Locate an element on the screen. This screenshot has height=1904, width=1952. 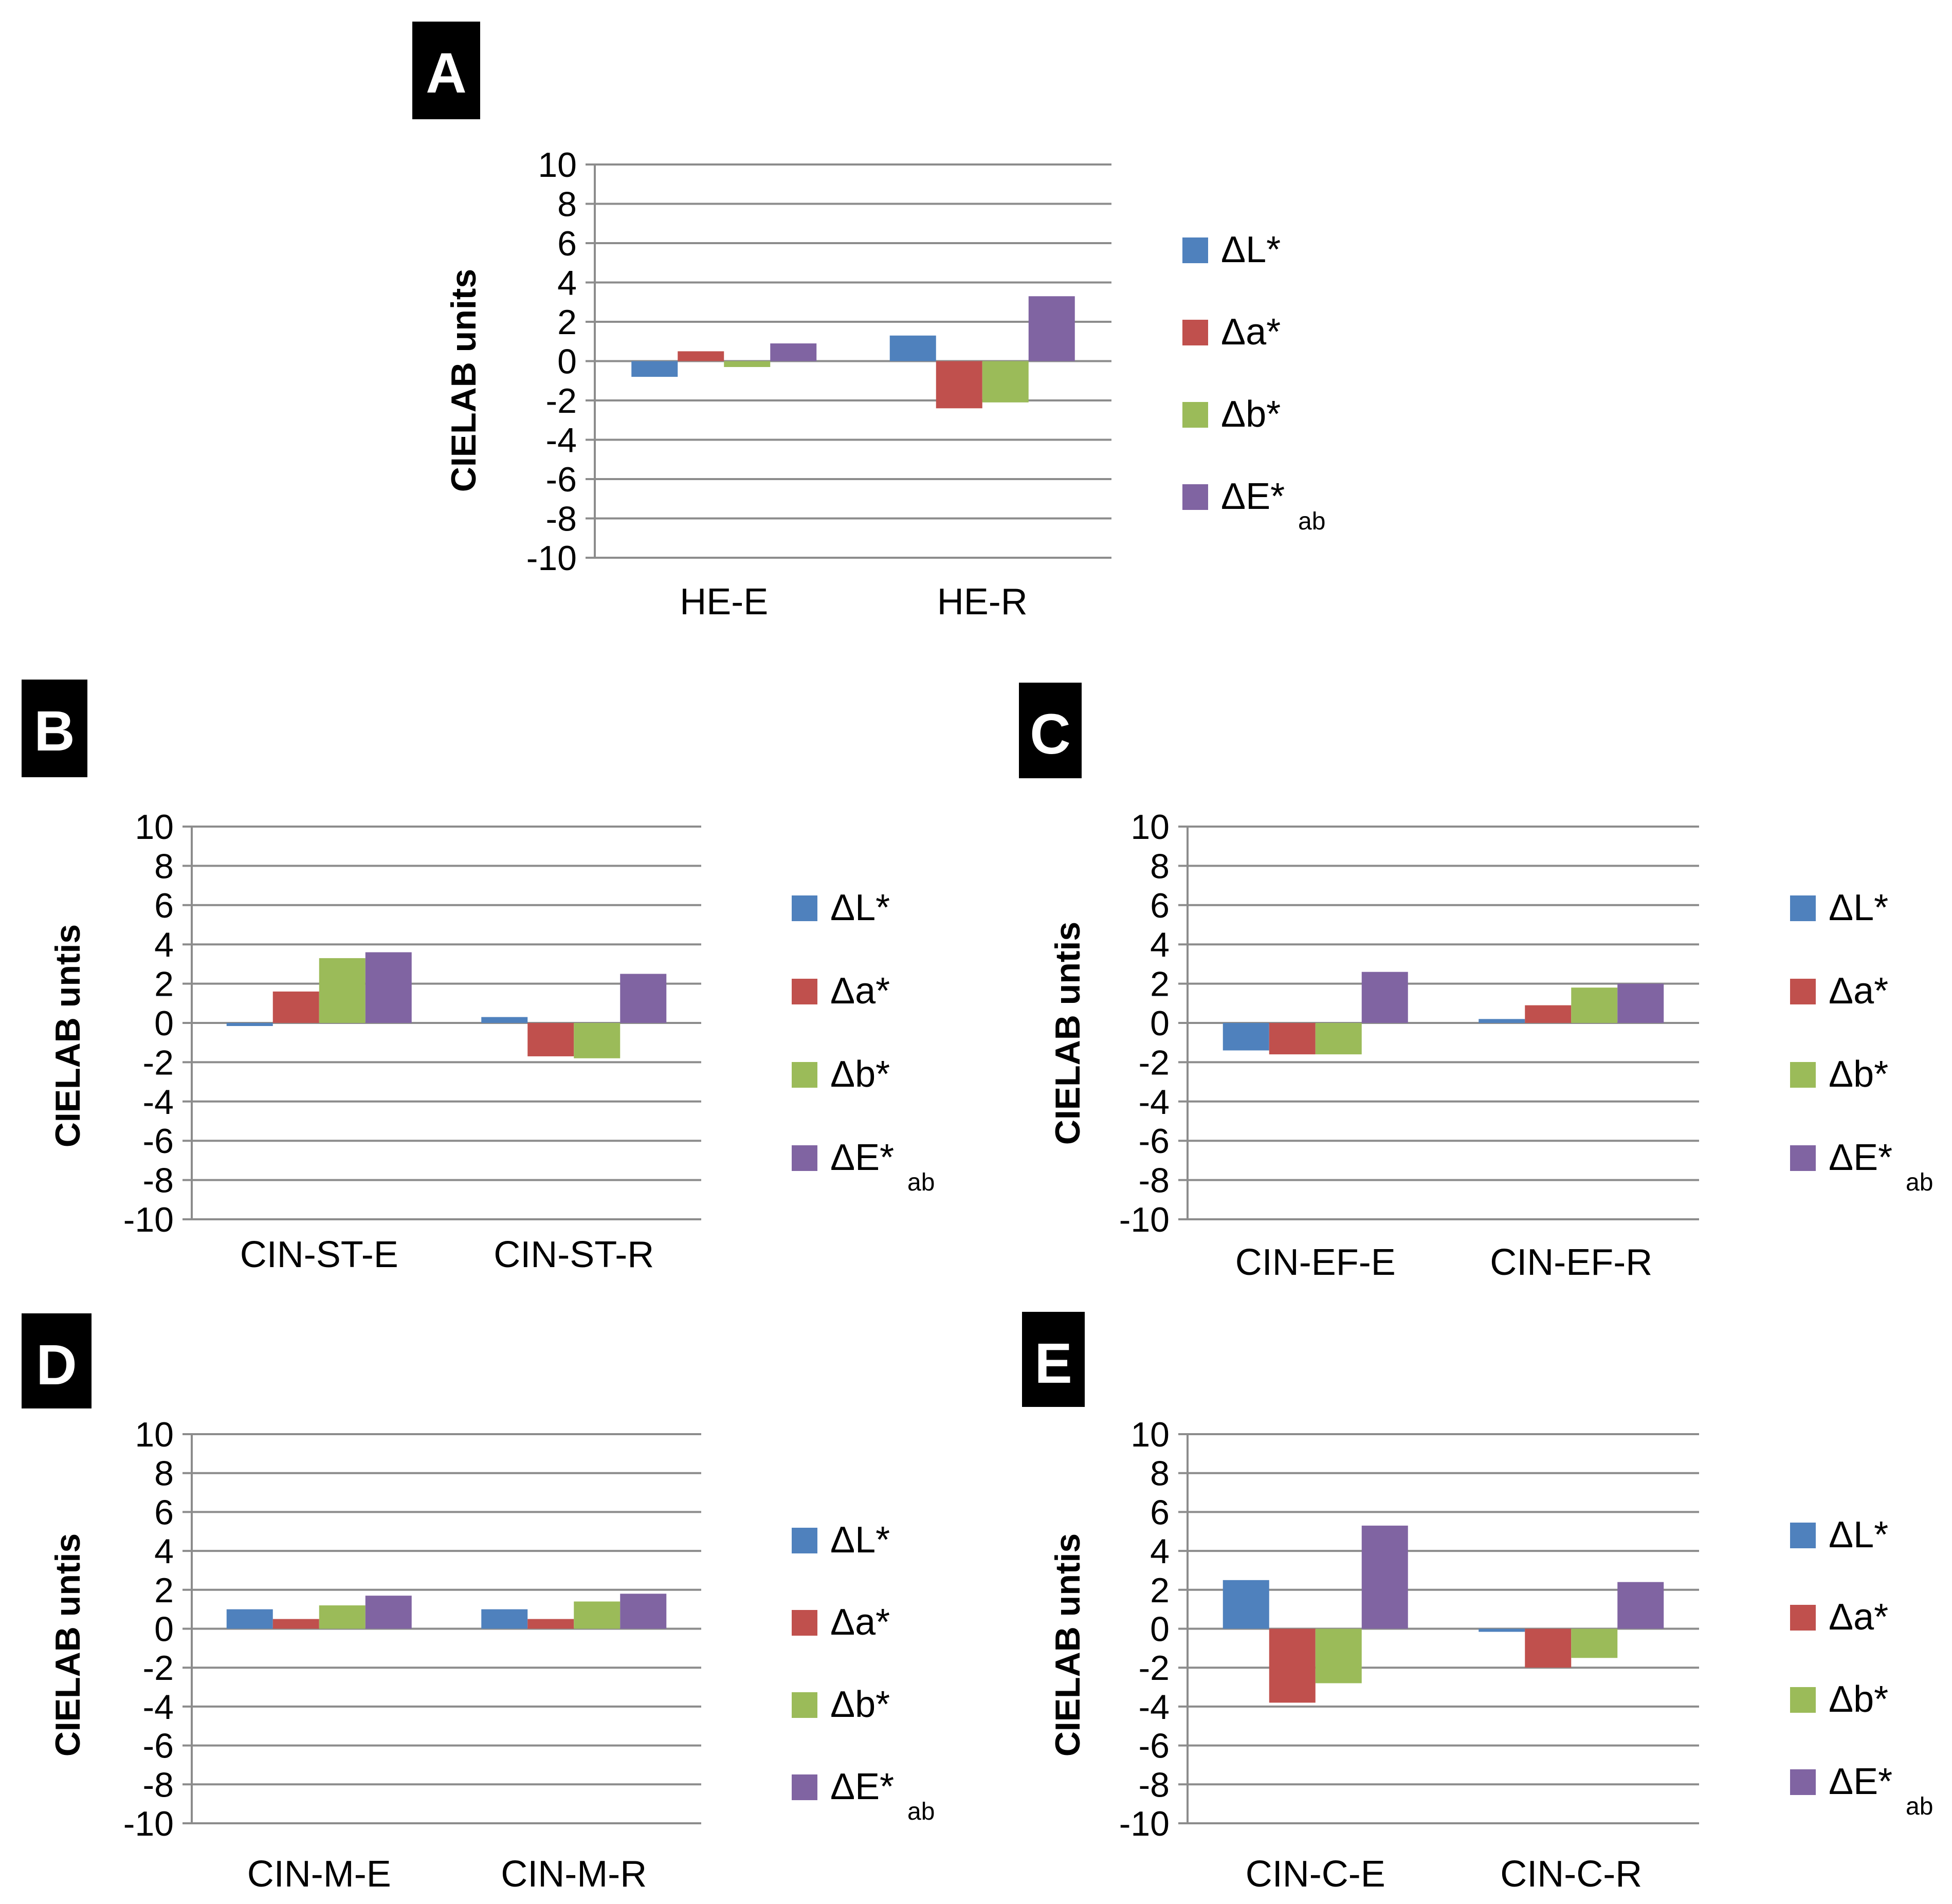
x-category-label: CIN-EF-E is located at coordinates (1315, 1262).